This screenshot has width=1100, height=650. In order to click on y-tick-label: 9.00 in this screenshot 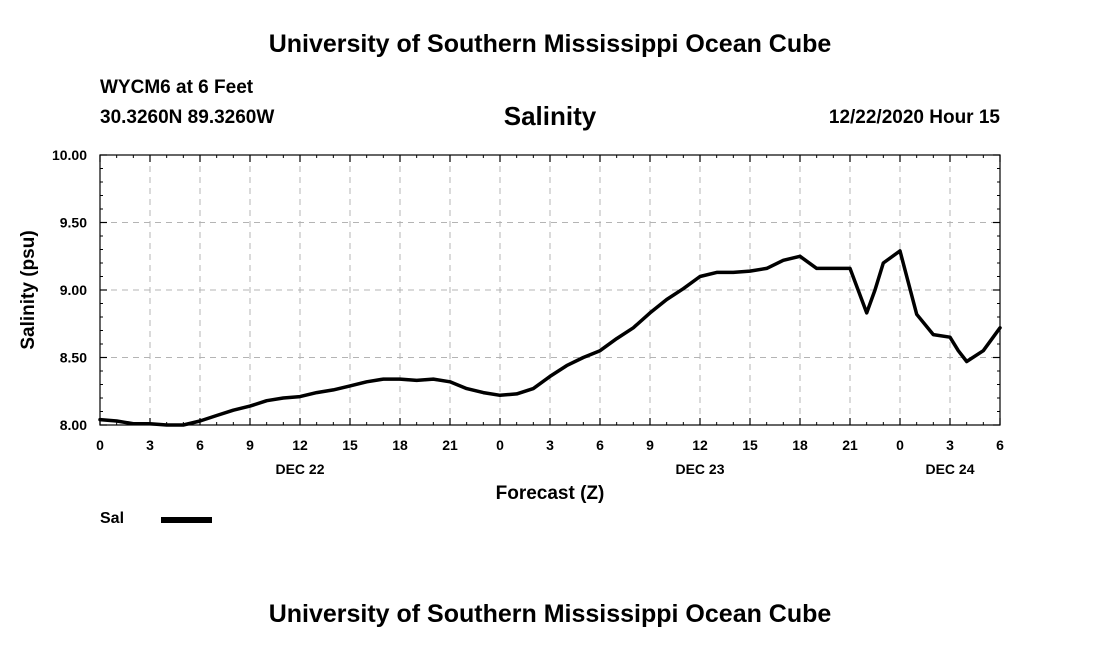, I will do `click(73, 290)`.